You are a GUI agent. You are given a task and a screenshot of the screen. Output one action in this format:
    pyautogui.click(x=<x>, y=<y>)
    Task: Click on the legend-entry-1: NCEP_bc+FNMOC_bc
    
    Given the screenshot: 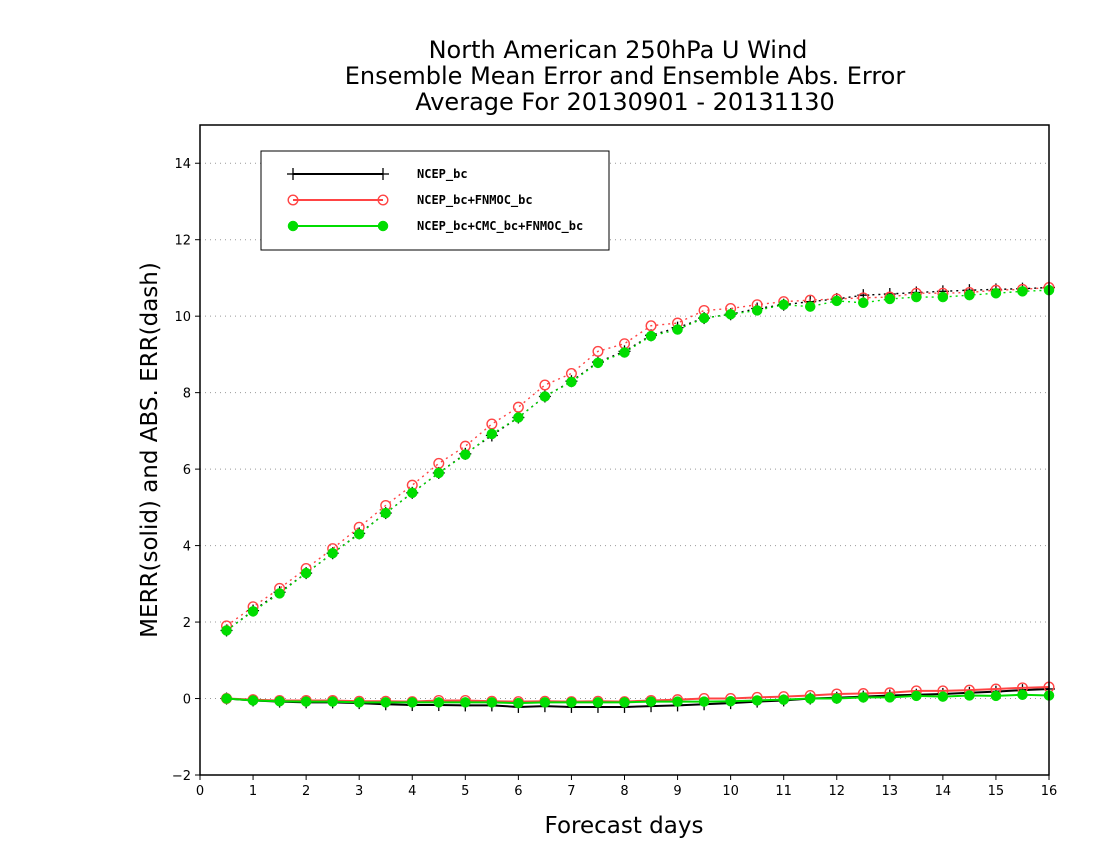 What is the action you would take?
    pyautogui.click(x=410, y=200)
    